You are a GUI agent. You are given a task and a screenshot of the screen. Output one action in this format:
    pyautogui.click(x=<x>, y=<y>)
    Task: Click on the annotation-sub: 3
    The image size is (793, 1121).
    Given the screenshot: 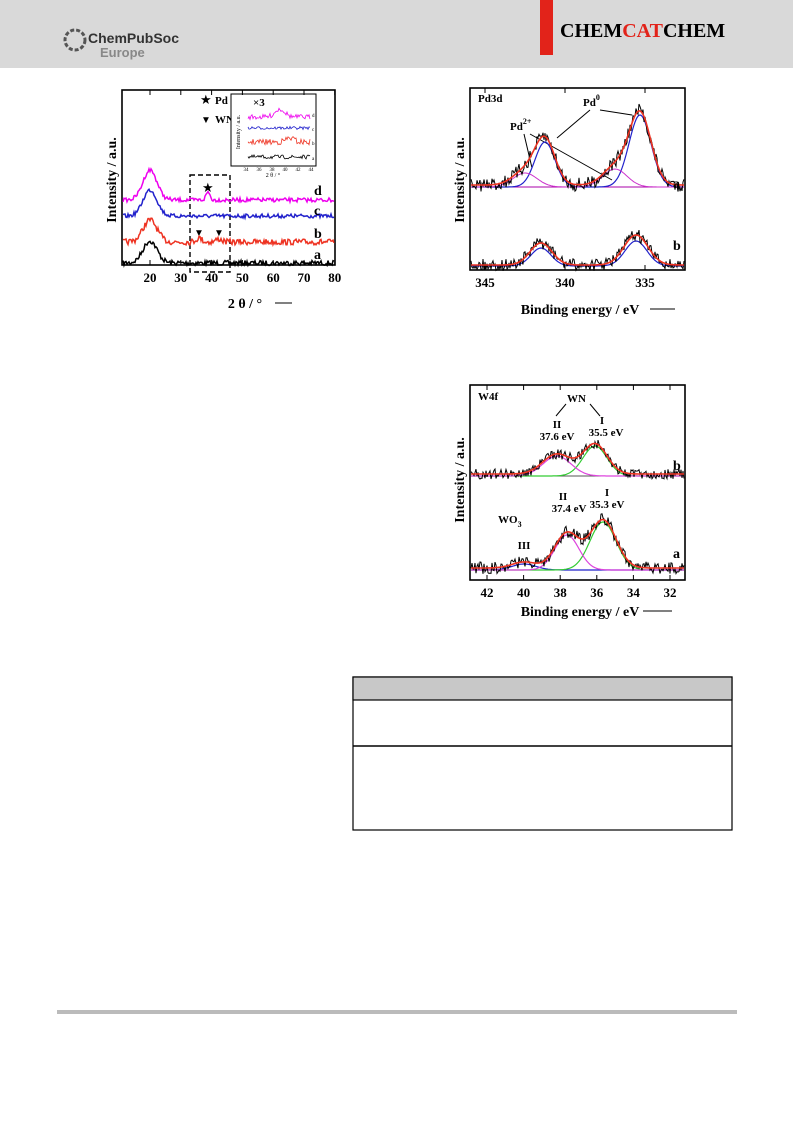 What is the action you would take?
    pyautogui.click(x=520, y=524)
    